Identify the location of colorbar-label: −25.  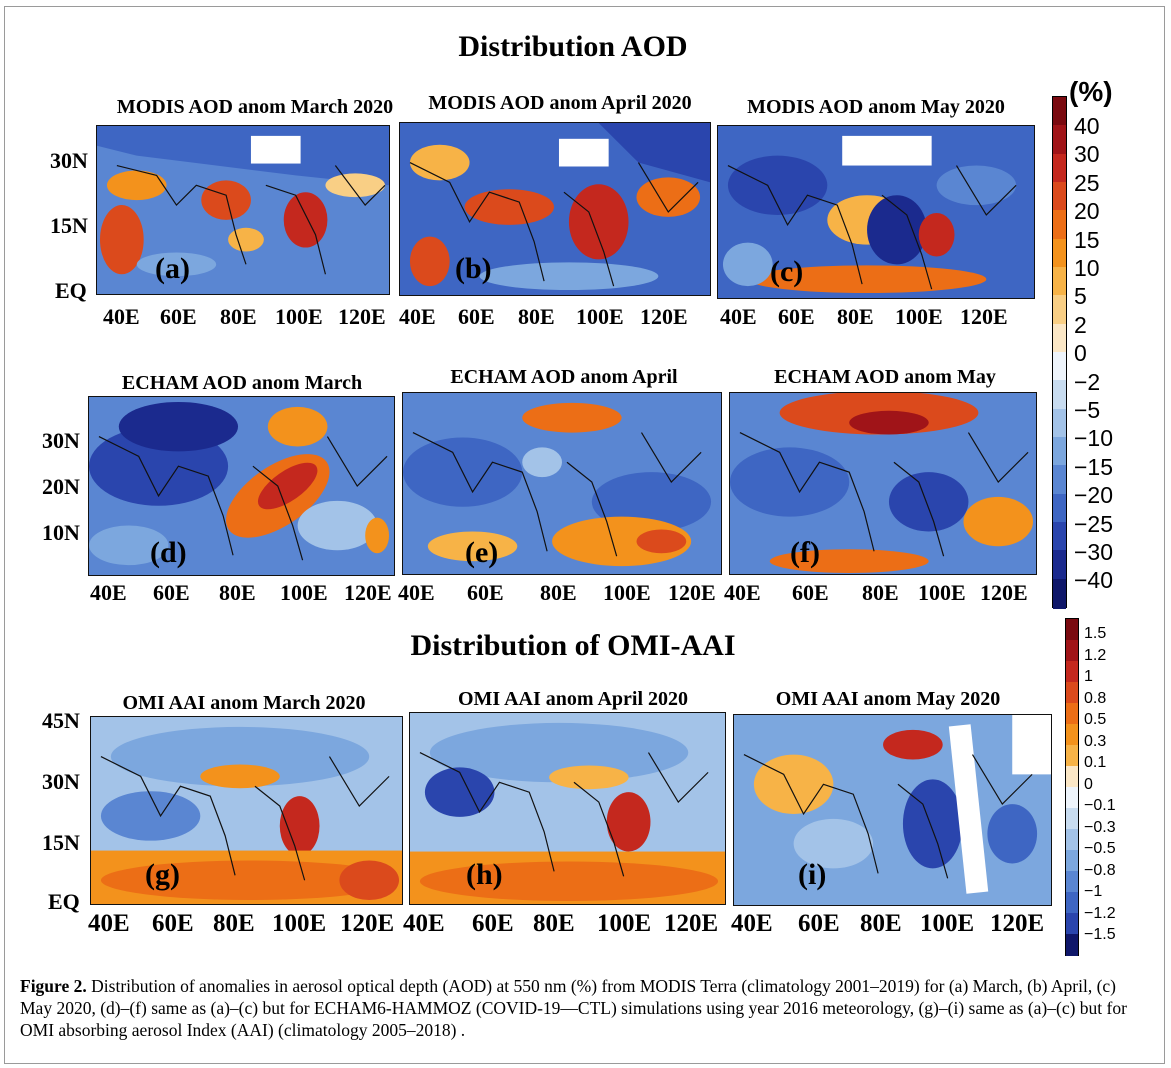
(1094, 523).